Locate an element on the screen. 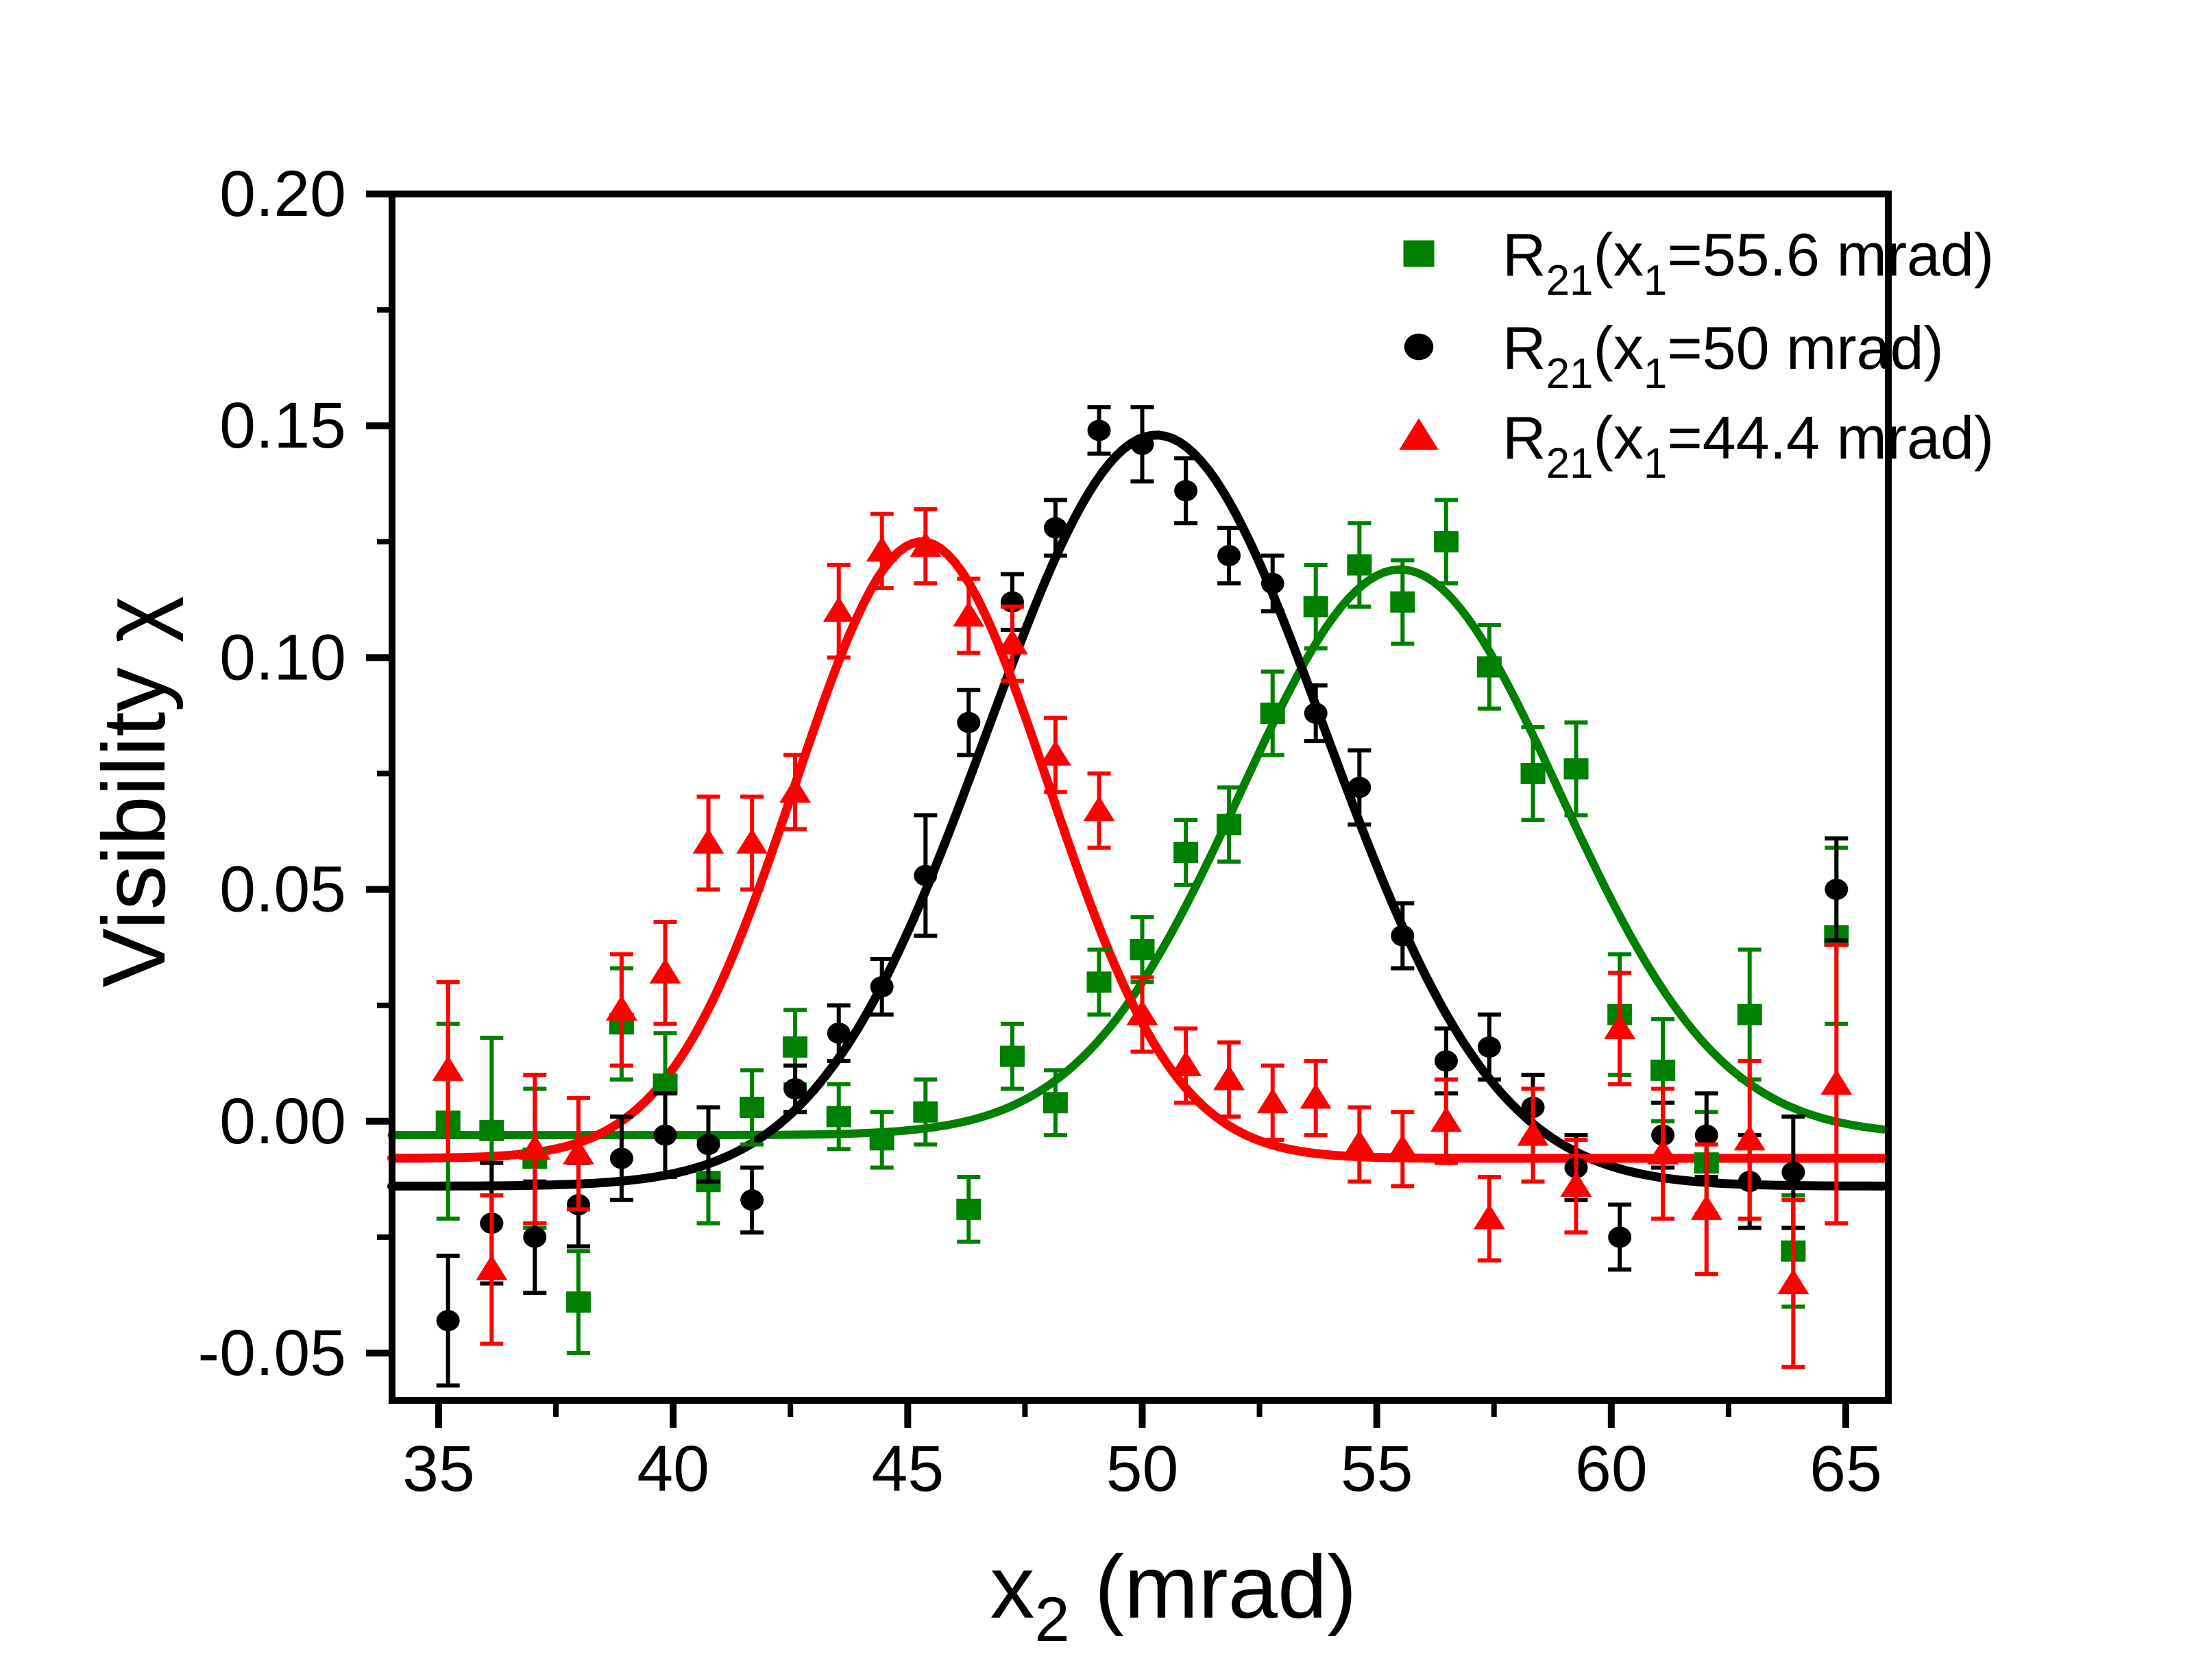 This screenshot has height=1680, width=2194. y-tick-label: 0.05 is located at coordinates (283, 889).